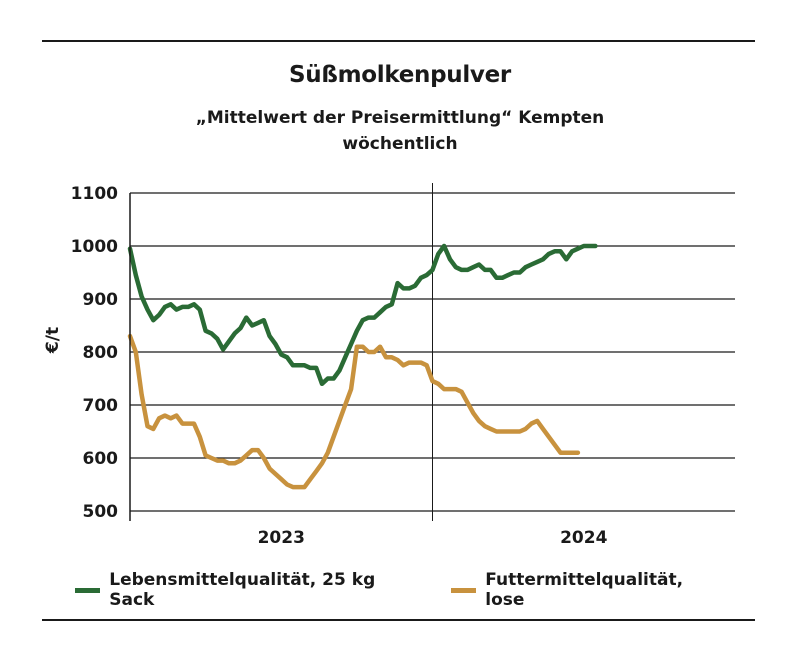  What do you see at coordinates (88, 590) in the screenshot?
I see `legend-swatch-lebensmittel` at bounding box center [88, 590].